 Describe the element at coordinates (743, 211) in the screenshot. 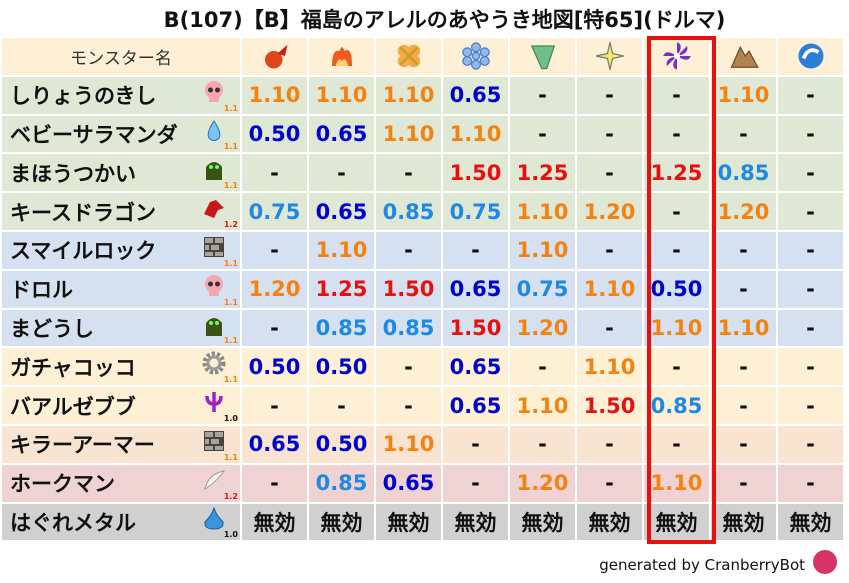

I see `resistance-value: 1.20` at that location.